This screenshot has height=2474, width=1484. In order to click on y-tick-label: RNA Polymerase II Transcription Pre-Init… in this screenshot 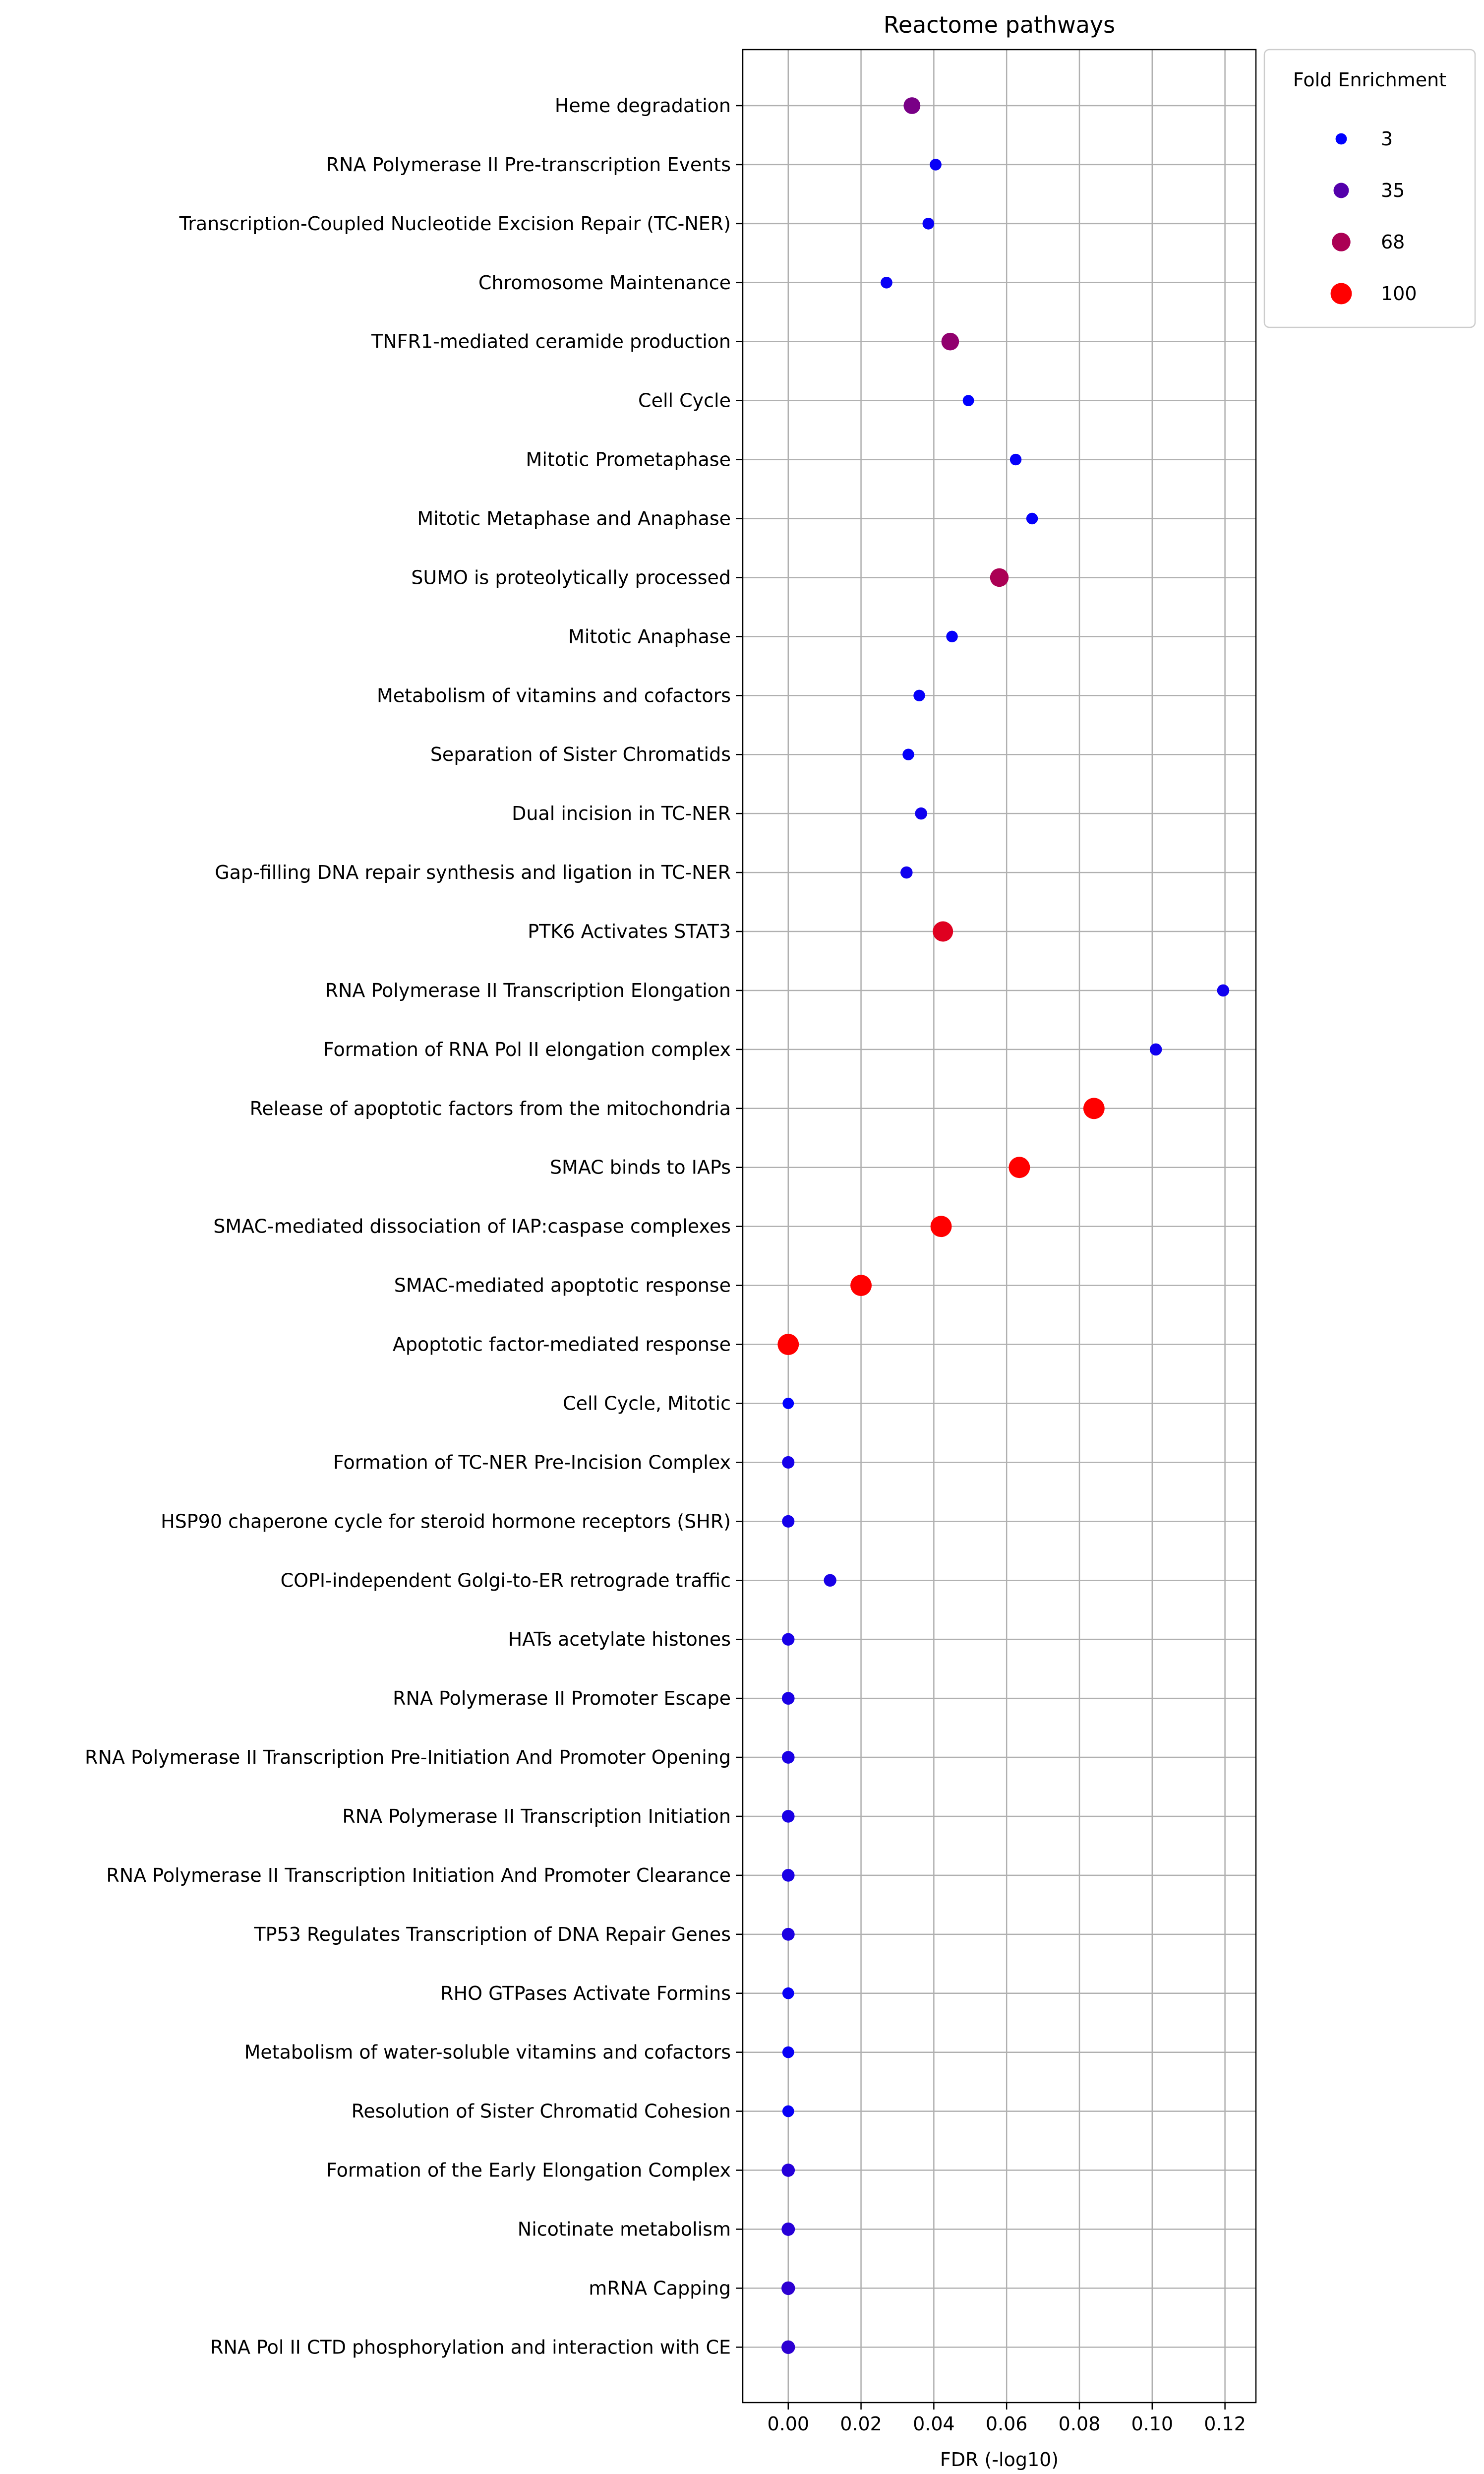, I will do `click(408, 1757)`.